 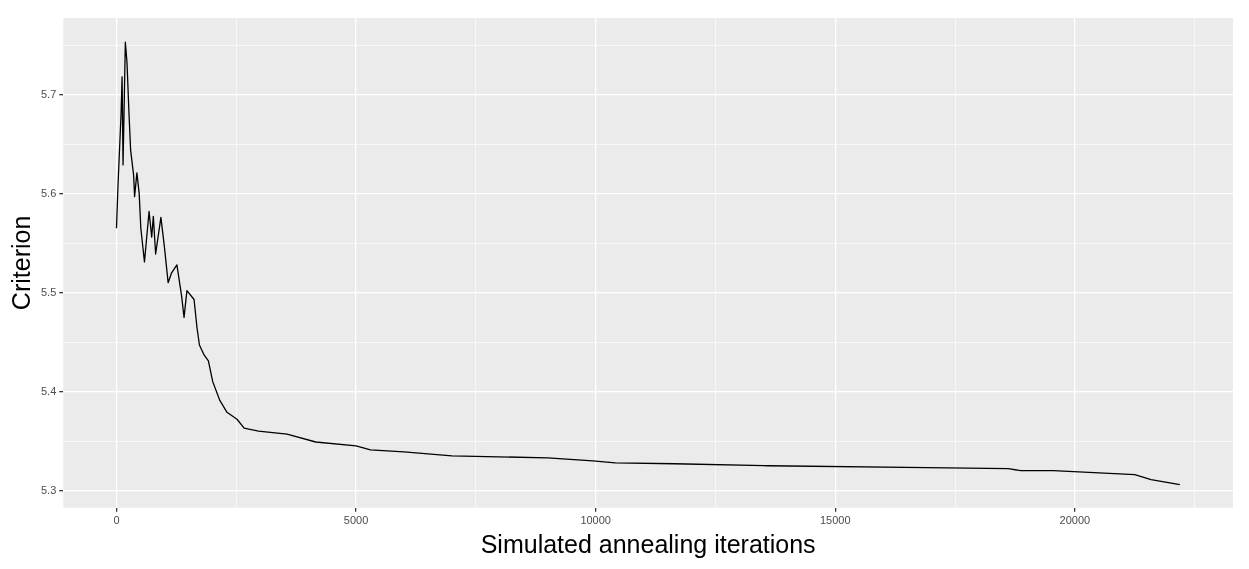 What do you see at coordinates (595, 520) in the screenshot?
I see `x-tick-label: 10000` at bounding box center [595, 520].